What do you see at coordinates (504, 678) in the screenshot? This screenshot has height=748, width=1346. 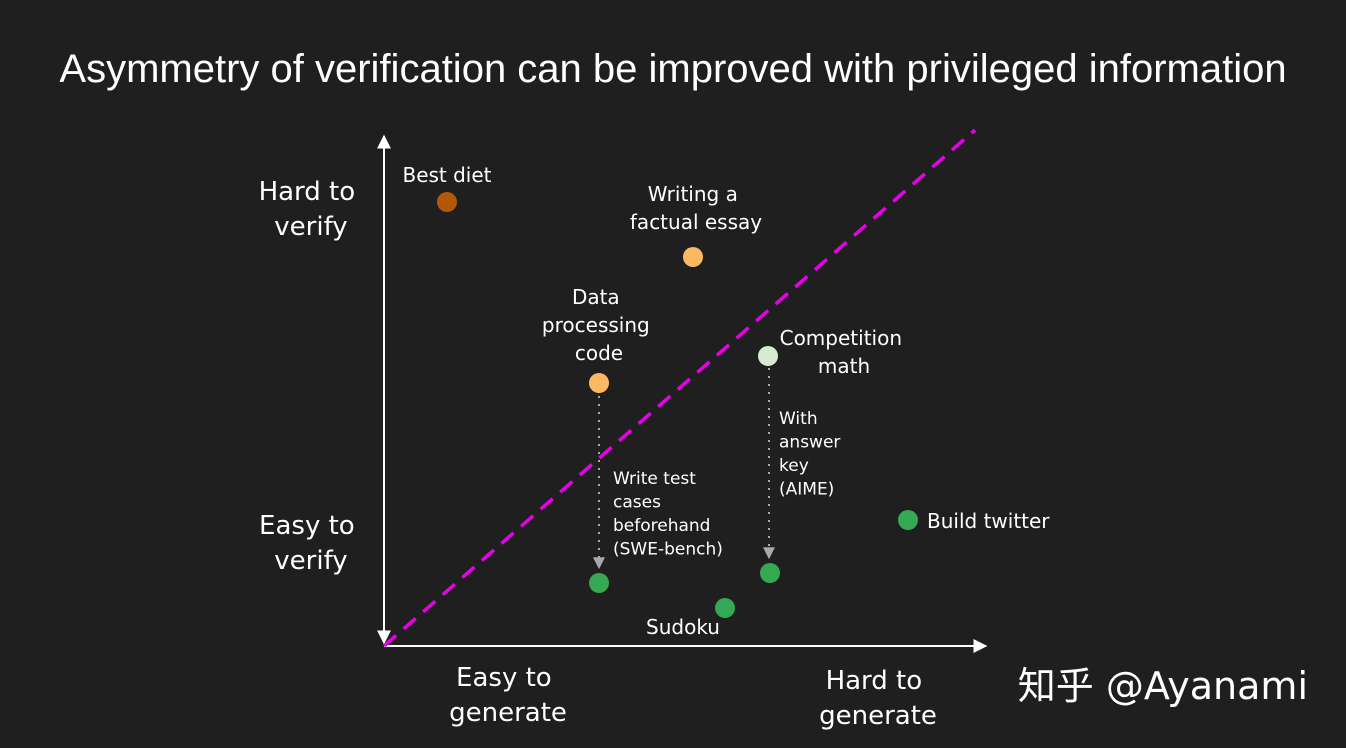 I see `x-axis-left-line: Easy to` at bounding box center [504, 678].